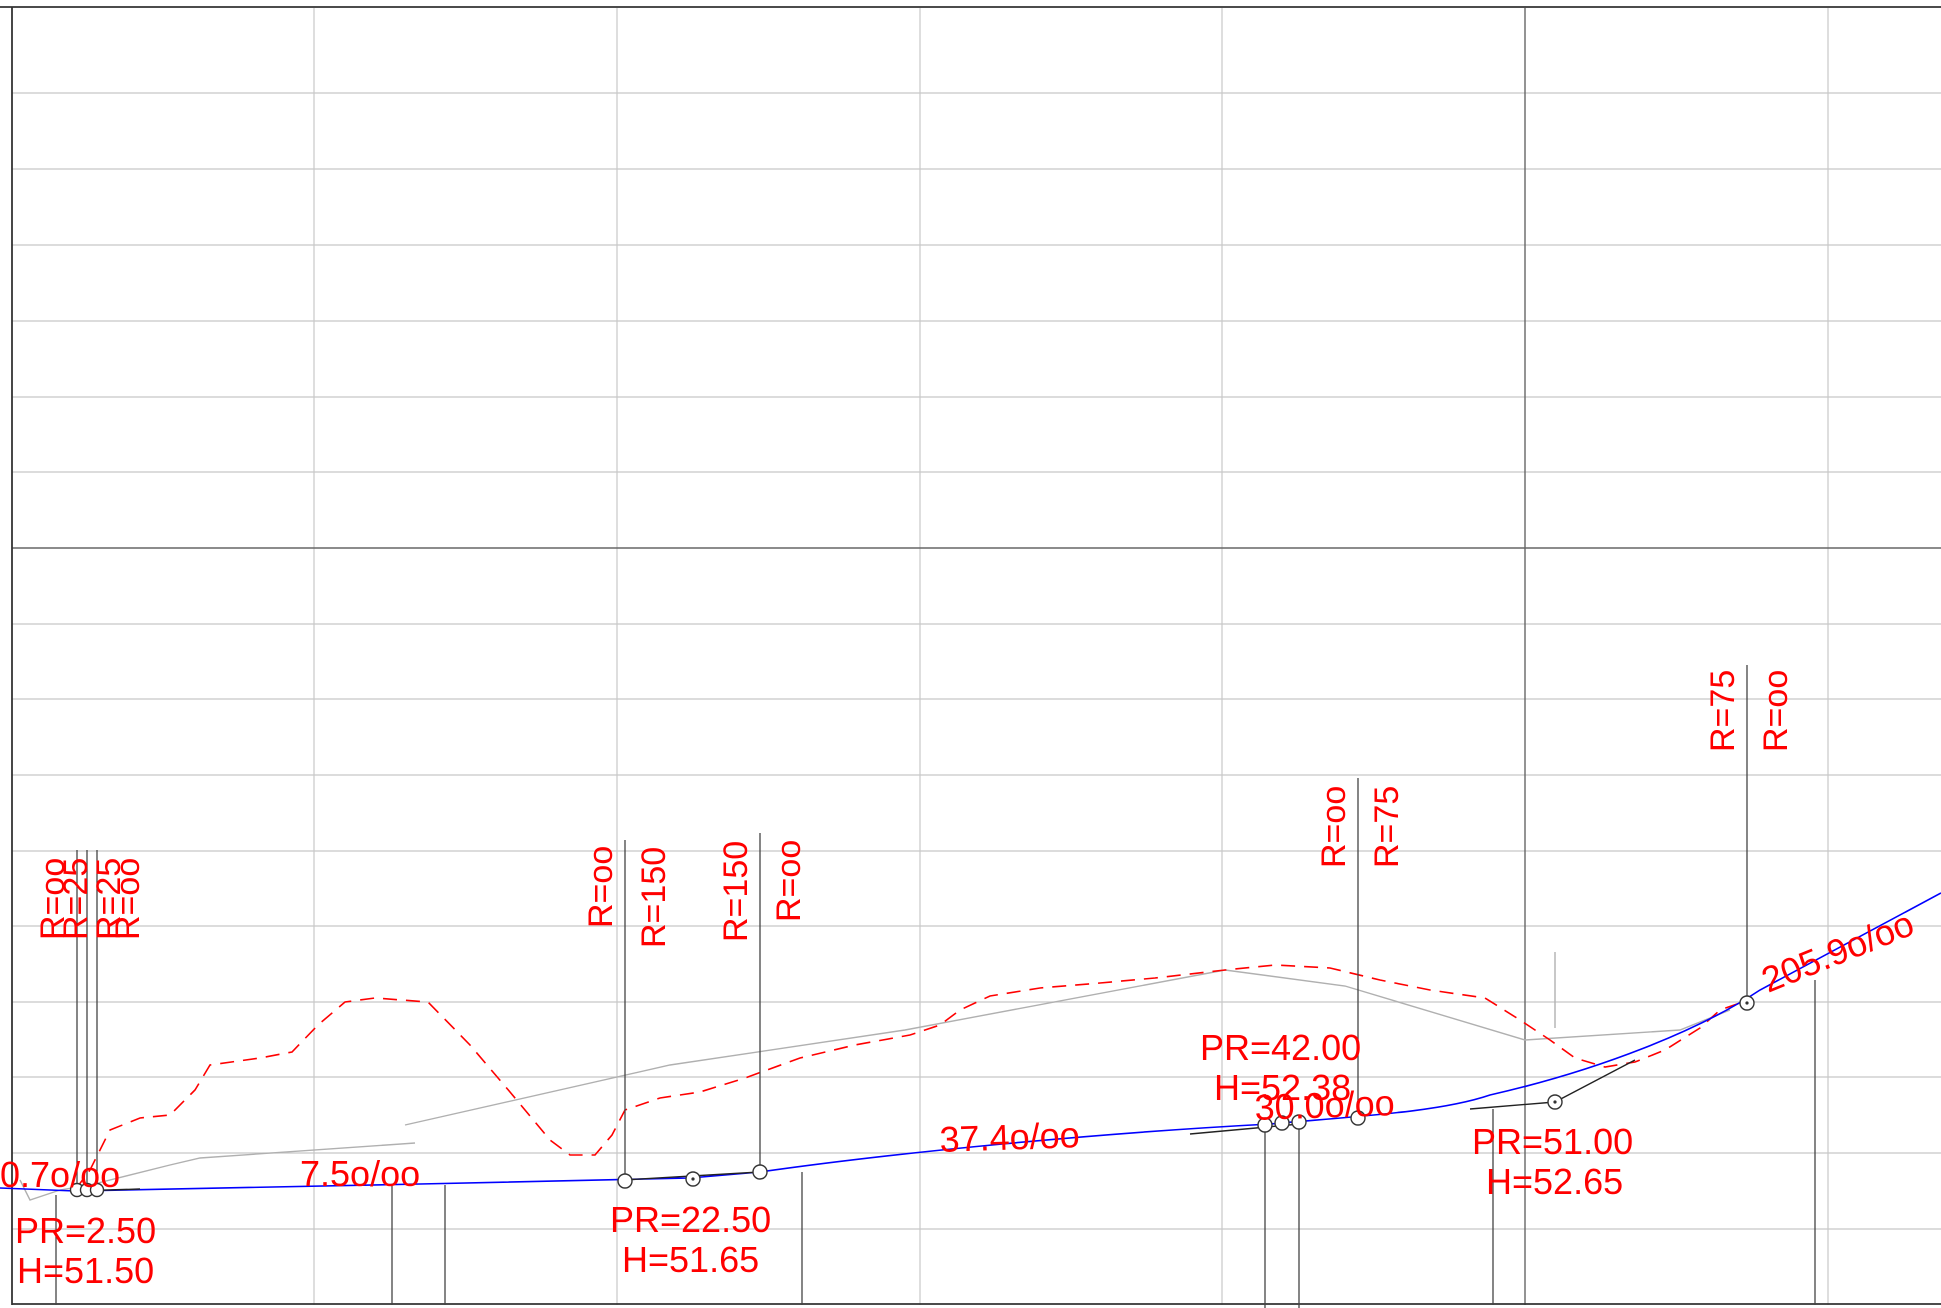 This screenshot has height=1308, width=1941. I want to click on marker-centres, so click(1220, 1091).